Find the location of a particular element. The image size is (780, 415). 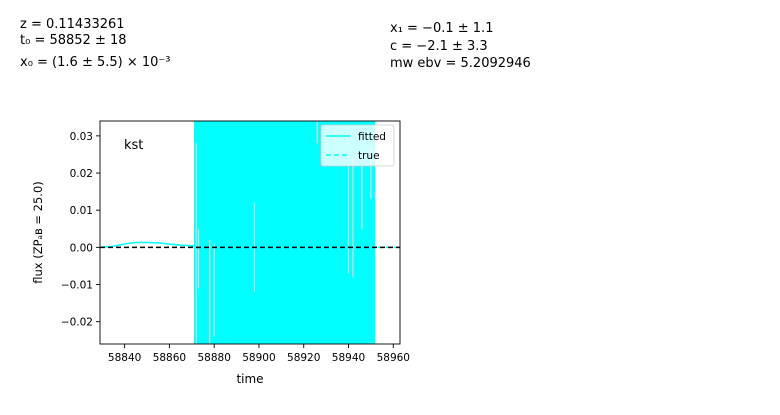

y-axis-label: flux (ZPₐʙ = 25.0) is located at coordinates (38, 232).